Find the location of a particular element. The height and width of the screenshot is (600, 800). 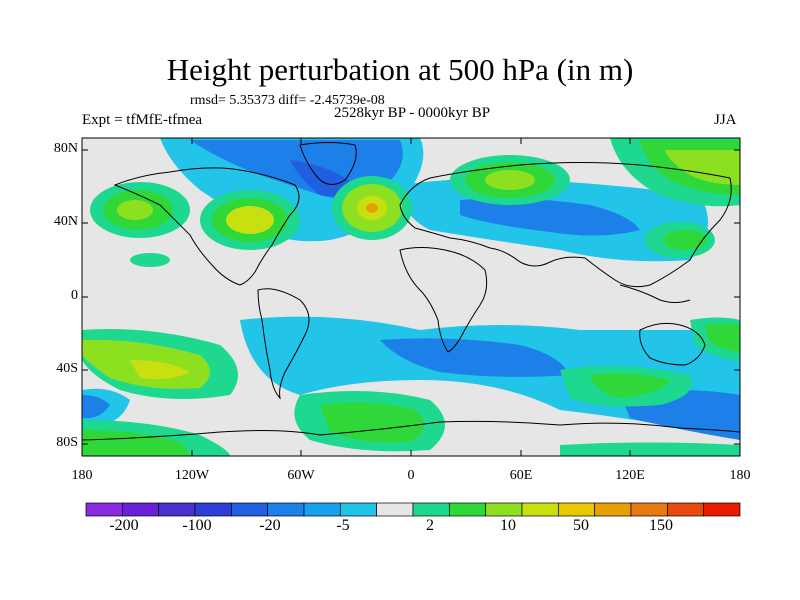

coastline-eurasia is located at coordinates (565, 225).